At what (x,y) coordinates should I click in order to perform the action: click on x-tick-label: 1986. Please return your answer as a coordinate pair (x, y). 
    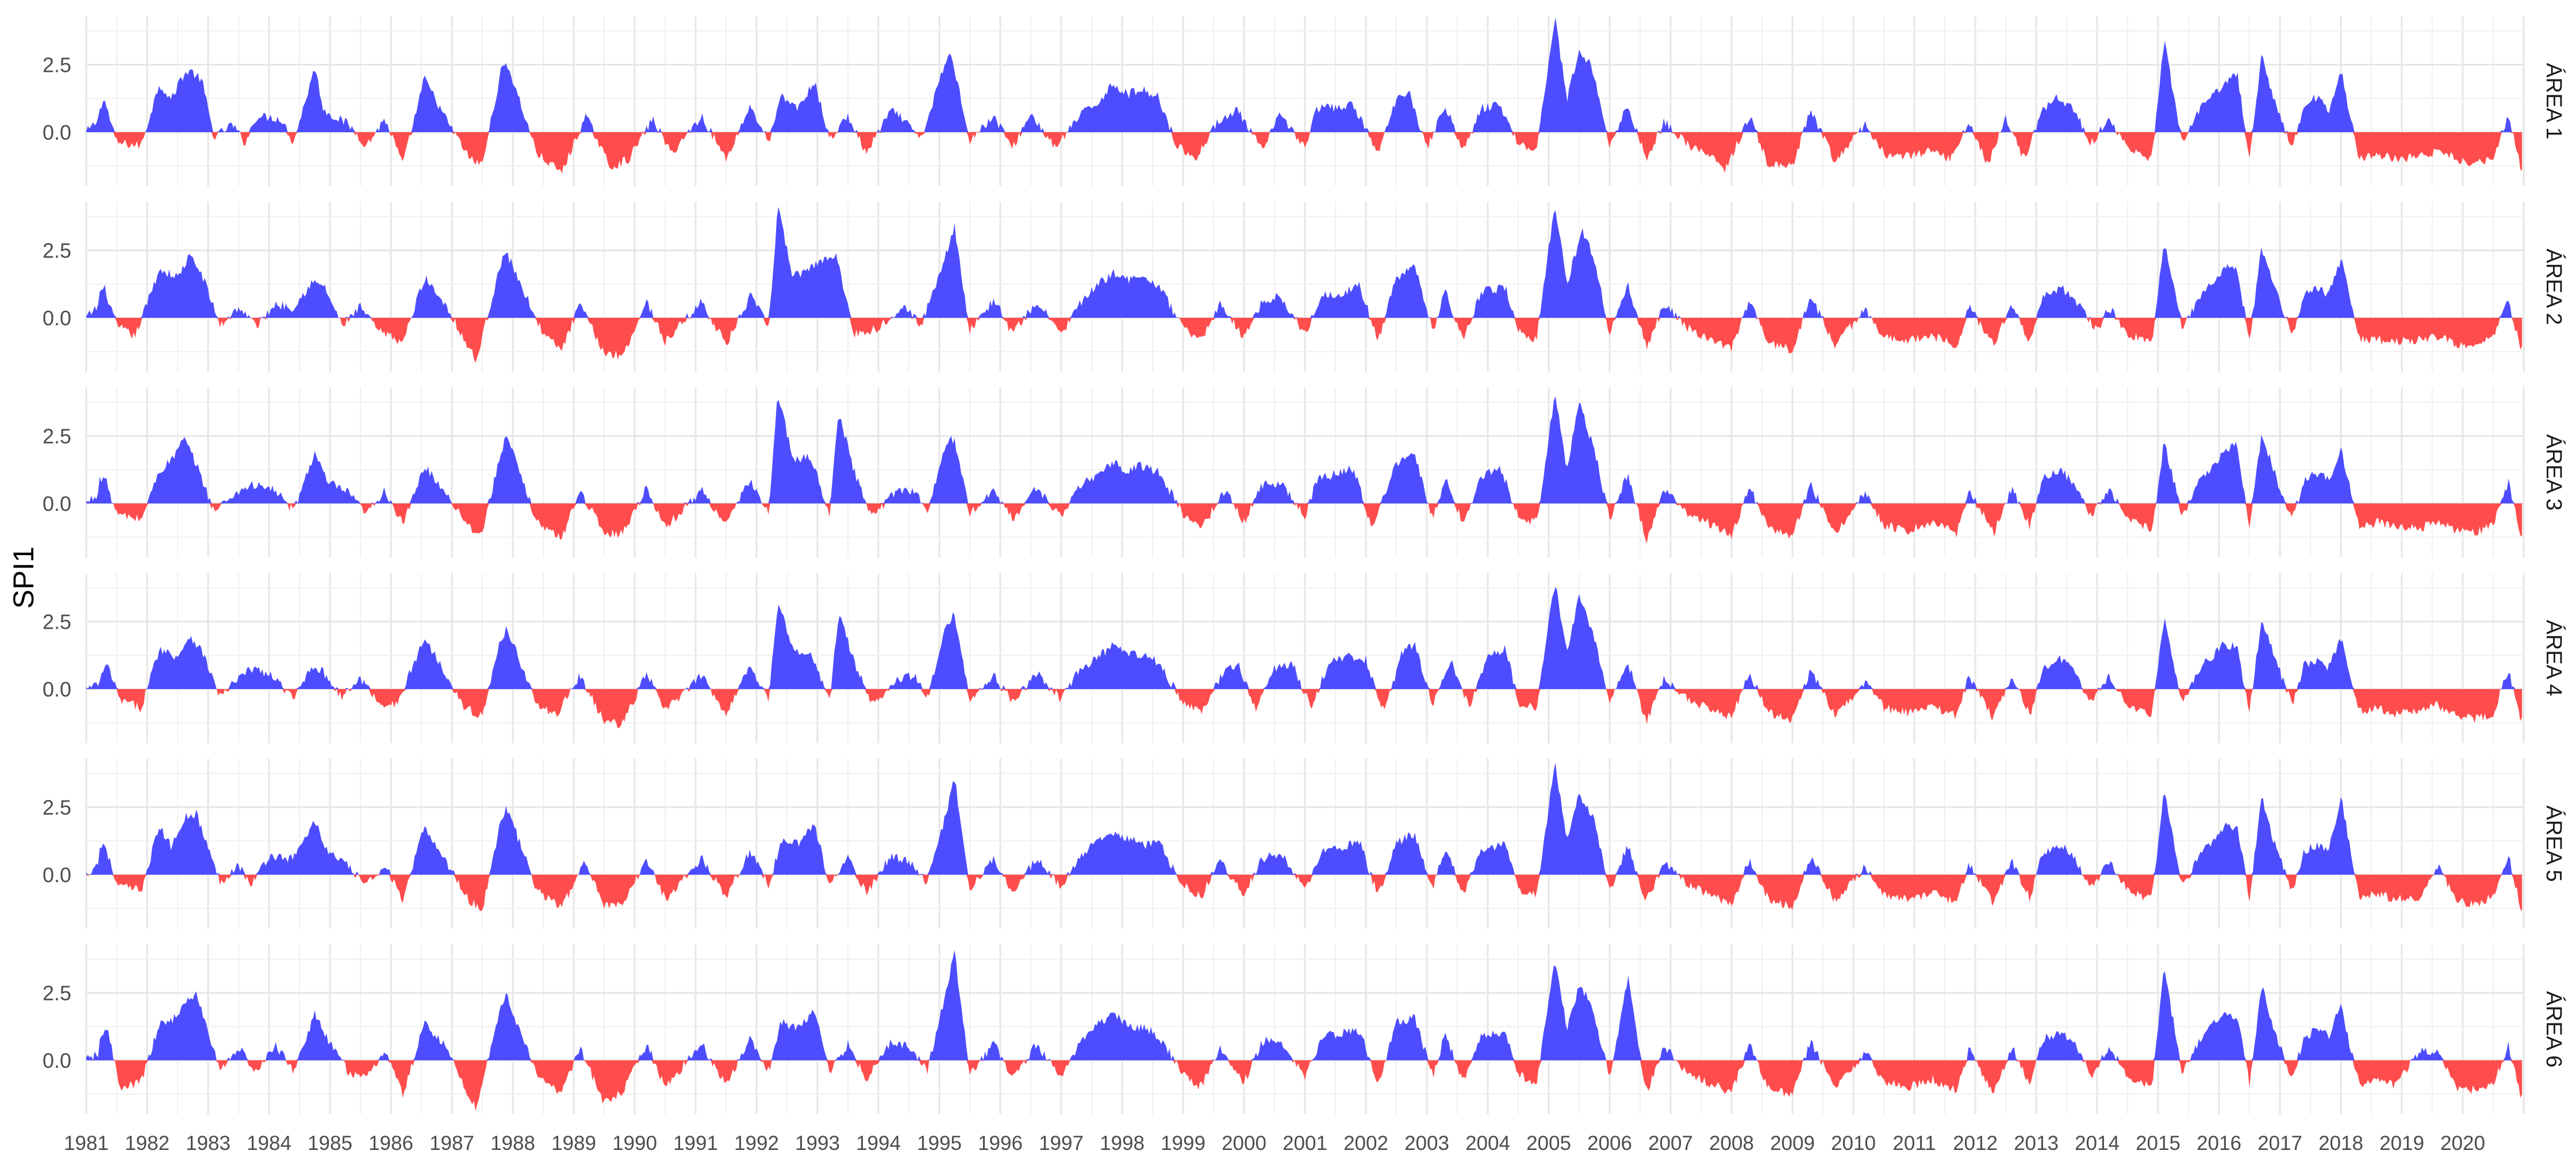
    Looking at the image, I should click on (390, 1144).